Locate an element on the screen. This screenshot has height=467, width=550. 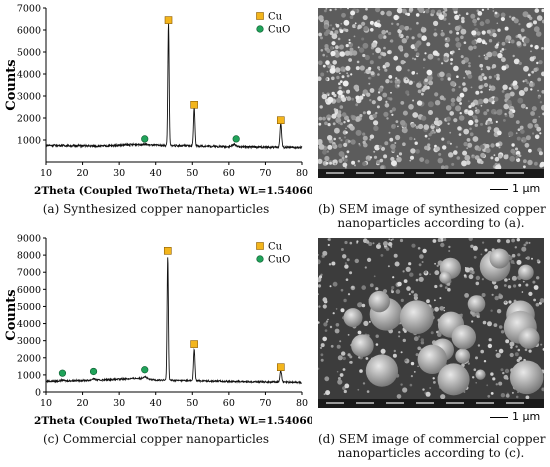
x-tick-label-c: 40 is located at coordinates (156, 403).